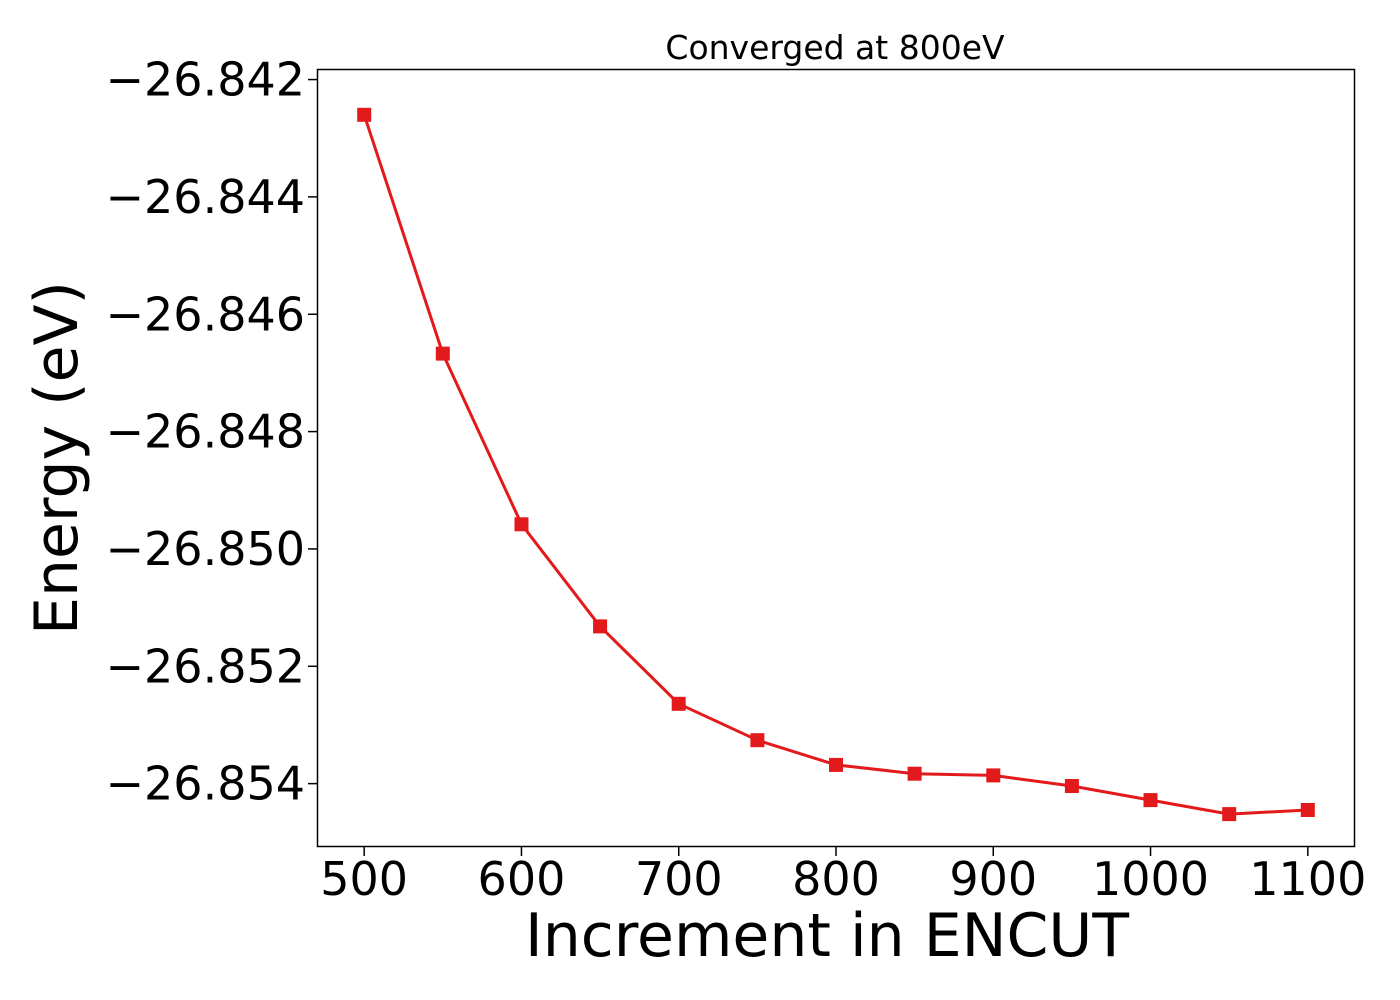 Image resolution: width=1400 pixels, height=1000 pixels. I want to click on y-tick-label: −26.846, so click(206, 314).